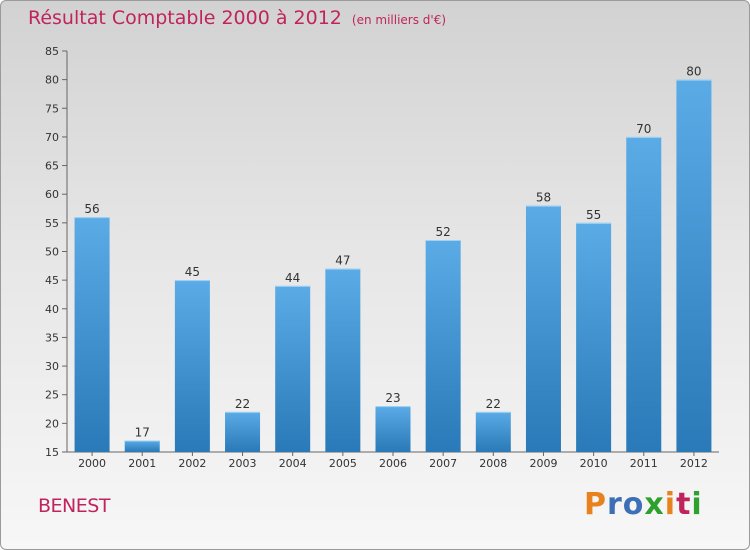 The height and width of the screenshot is (550, 750). What do you see at coordinates (243, 431) in the screenshot?
I see `bar-2003` at bounding box center [243, 431].